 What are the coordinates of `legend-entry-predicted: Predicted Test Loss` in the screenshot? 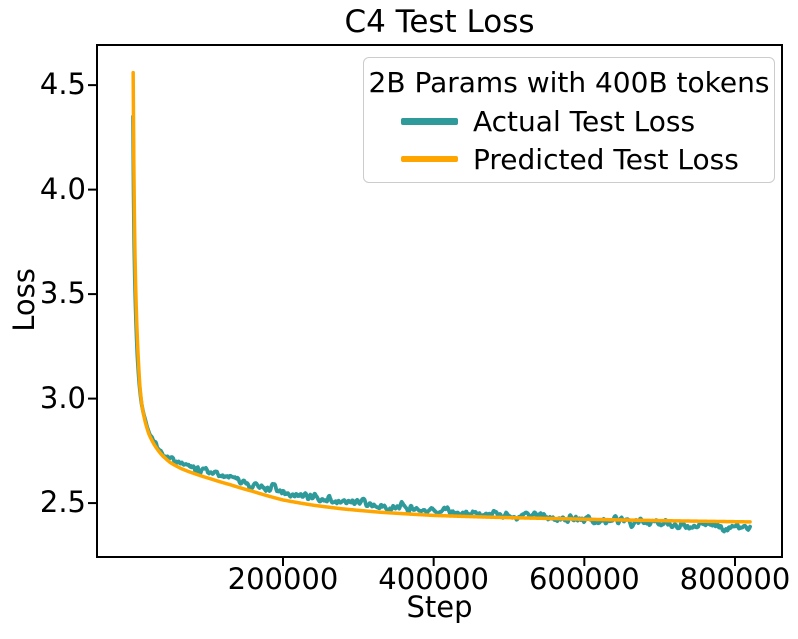 It's located at (570, 159).